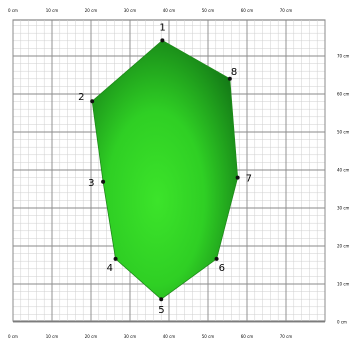 Image resolution: width=349 pixels, height=340 pixels. Describe the element at coordinates (208, 10) in the screenshot. I see `x-label-top: 50 cm` at that location.